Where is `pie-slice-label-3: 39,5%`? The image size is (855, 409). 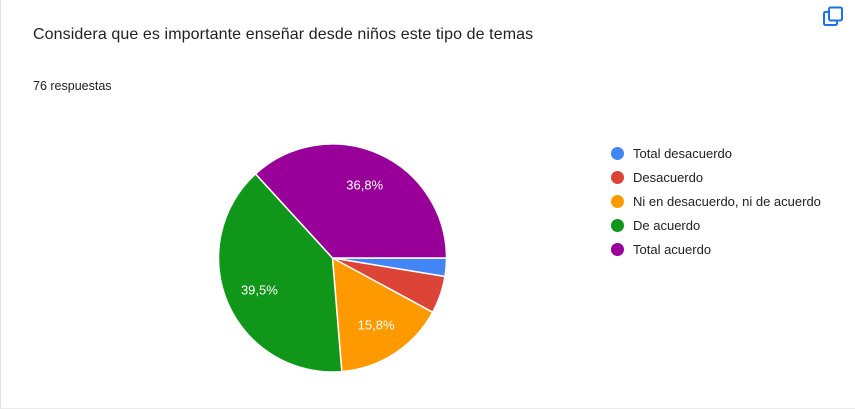 pie-slice-label-3: 39,5% is located at coordinates (259, 289).